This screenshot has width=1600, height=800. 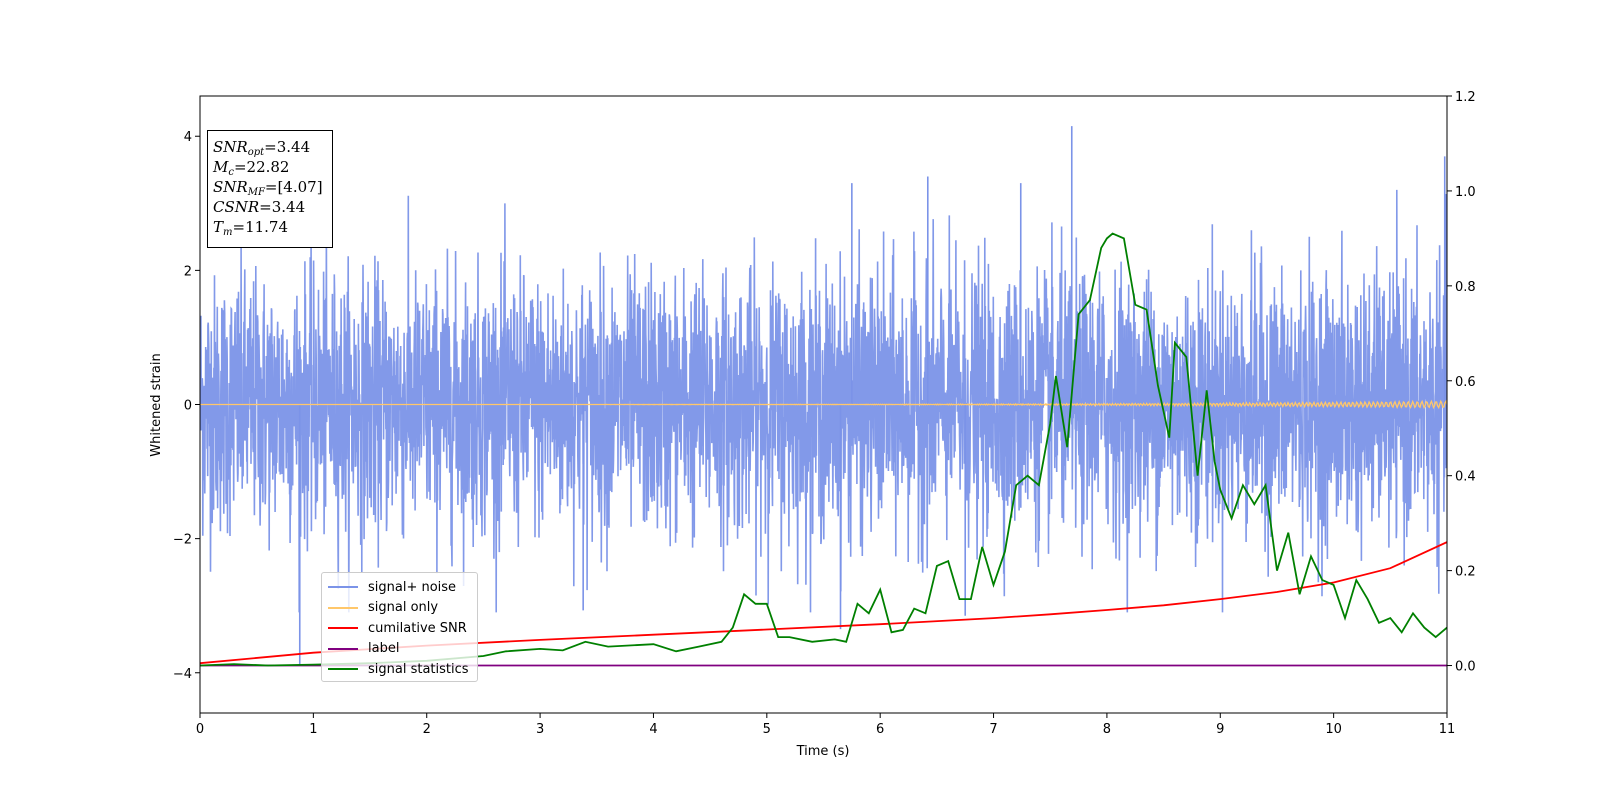 I want to click on csnr-annotation: CSNR=3.44, so click(x=259, y=207).